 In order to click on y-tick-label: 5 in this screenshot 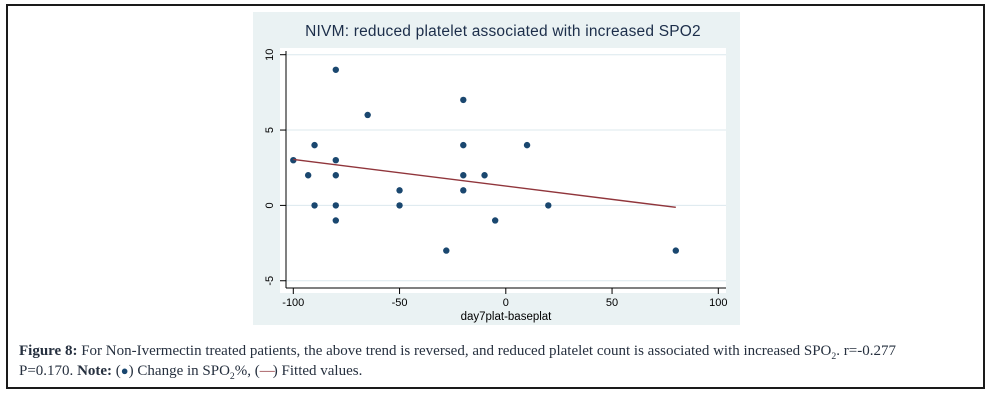, I will do `click(270, 130)`.